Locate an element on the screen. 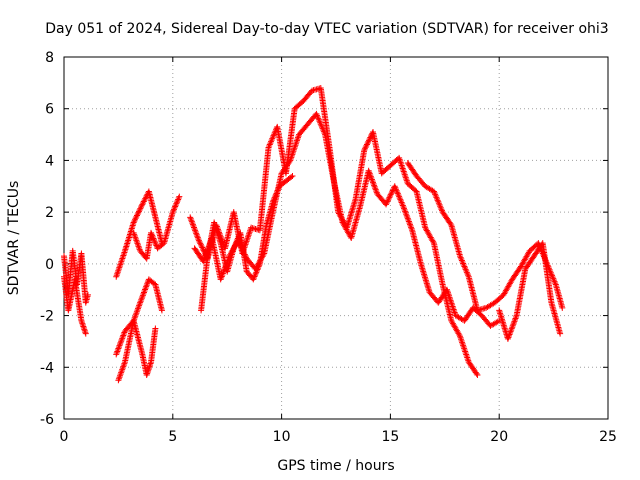 Image resolution: width=640 pixels, height=480 pixels. series-track-a is located at coordinates (76, 276).